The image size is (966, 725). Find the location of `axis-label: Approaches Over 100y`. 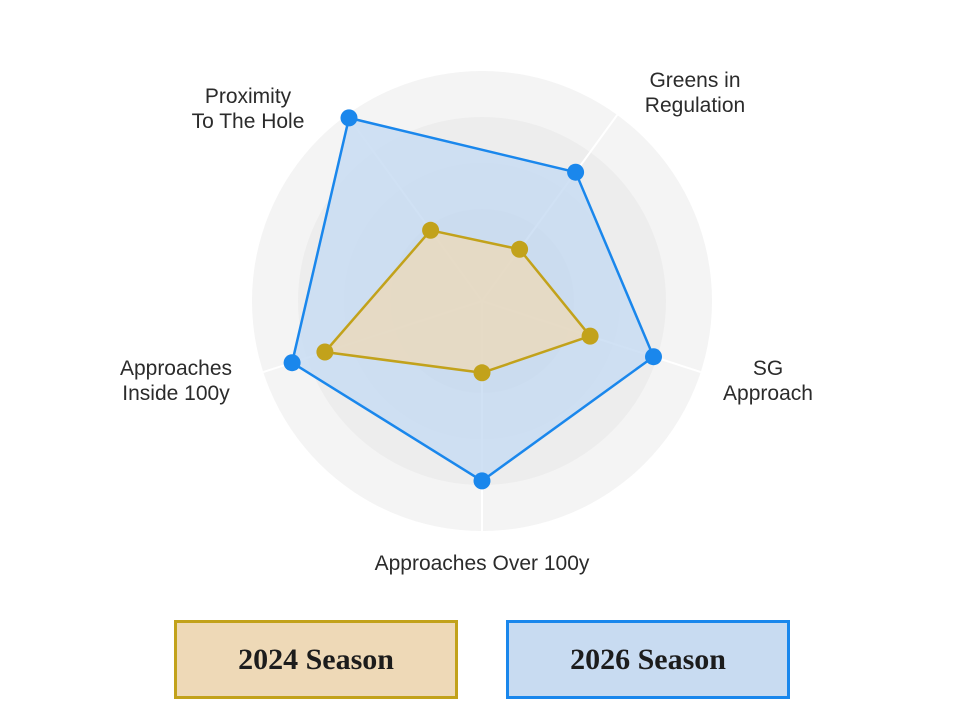

axis-label: Approaches Over 100y is located at coordinates (482, 563).